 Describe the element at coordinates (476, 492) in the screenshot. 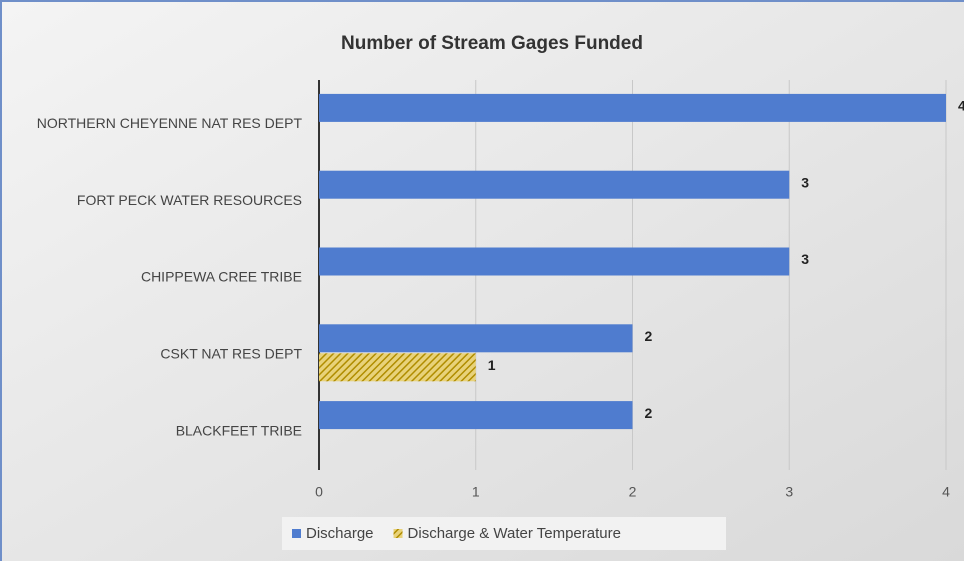

I see `x-tick-label: 1` at that location.